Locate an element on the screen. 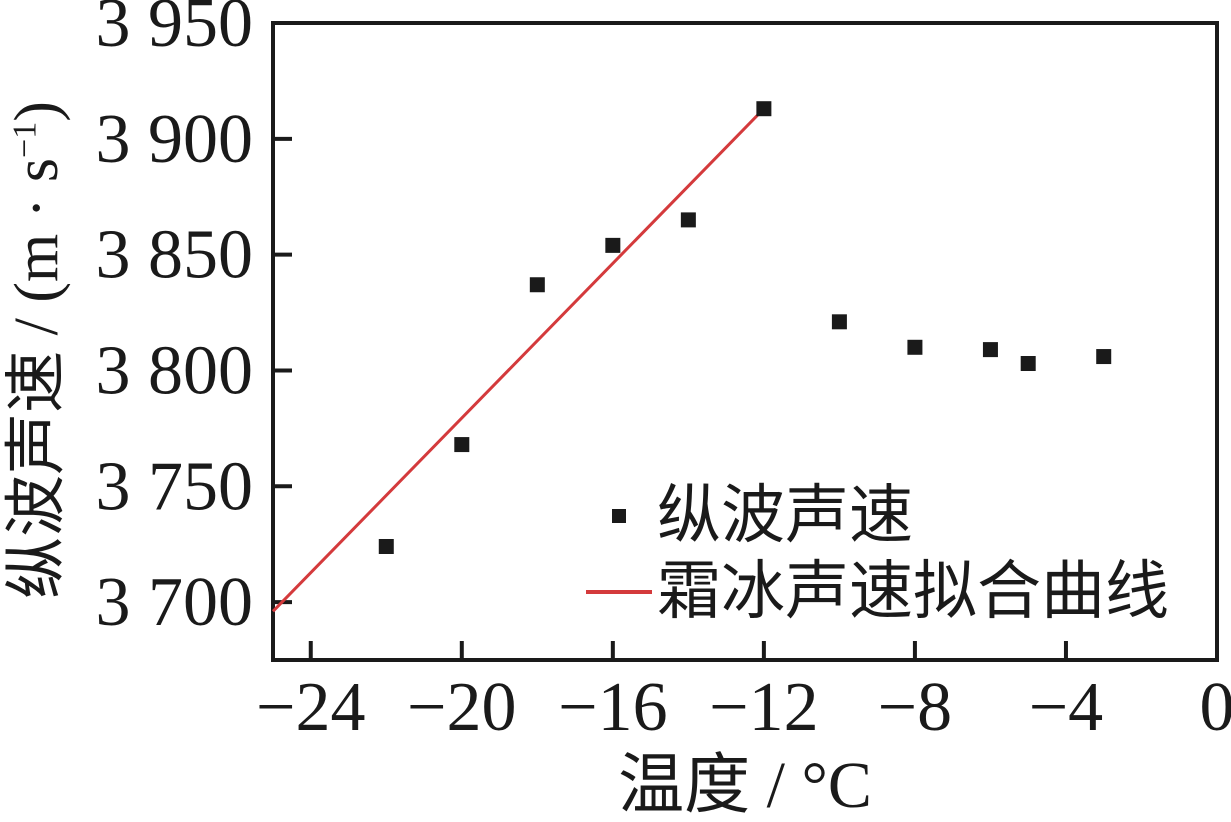  legend-square-marker-icon is located at coordinates (619, 516).